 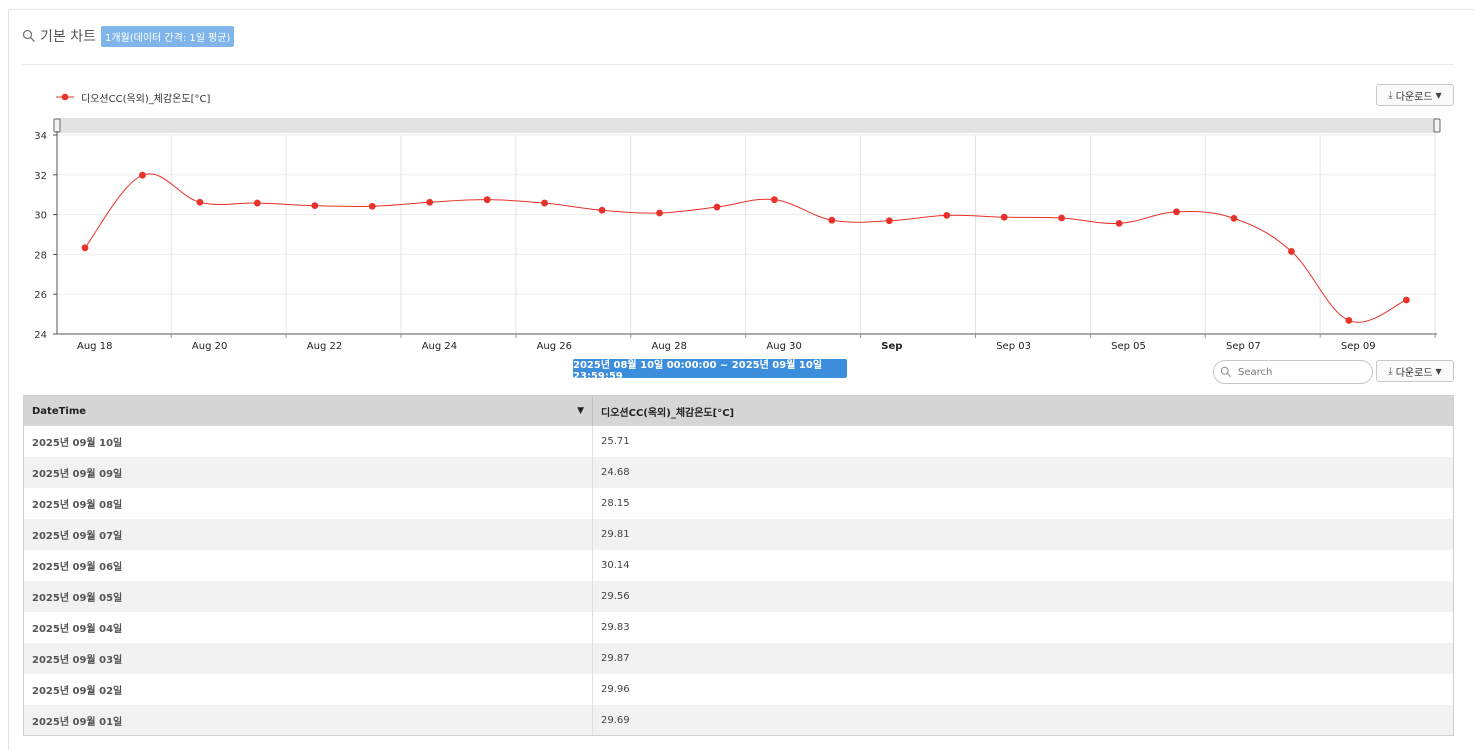 What do you see at coordinates (308, 503) in the screenshot?
I see `cell-datetime: 2025년 09월 08일` at bounding box center [308, 503].